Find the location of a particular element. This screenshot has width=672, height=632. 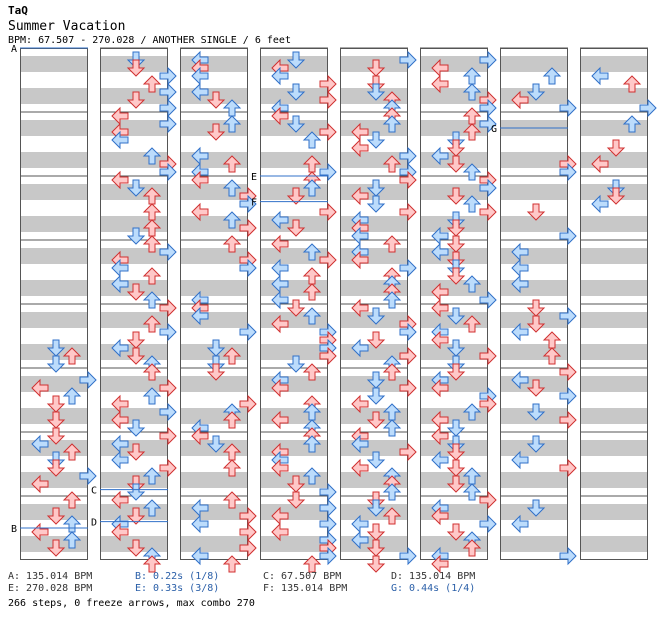

song-title: Summer Vacation is located at coordinates (67, 26).